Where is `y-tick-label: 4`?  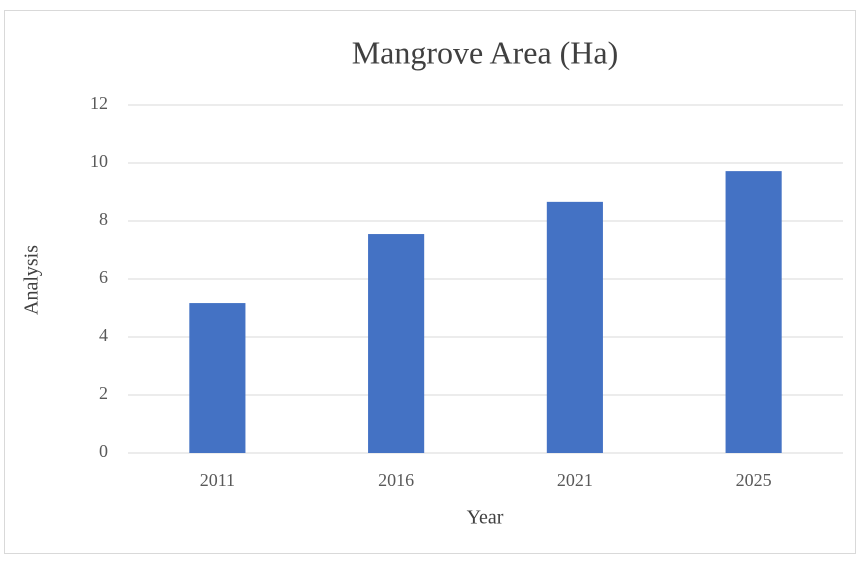 y-tick-label: 4 is located at coordinates (103, 335).